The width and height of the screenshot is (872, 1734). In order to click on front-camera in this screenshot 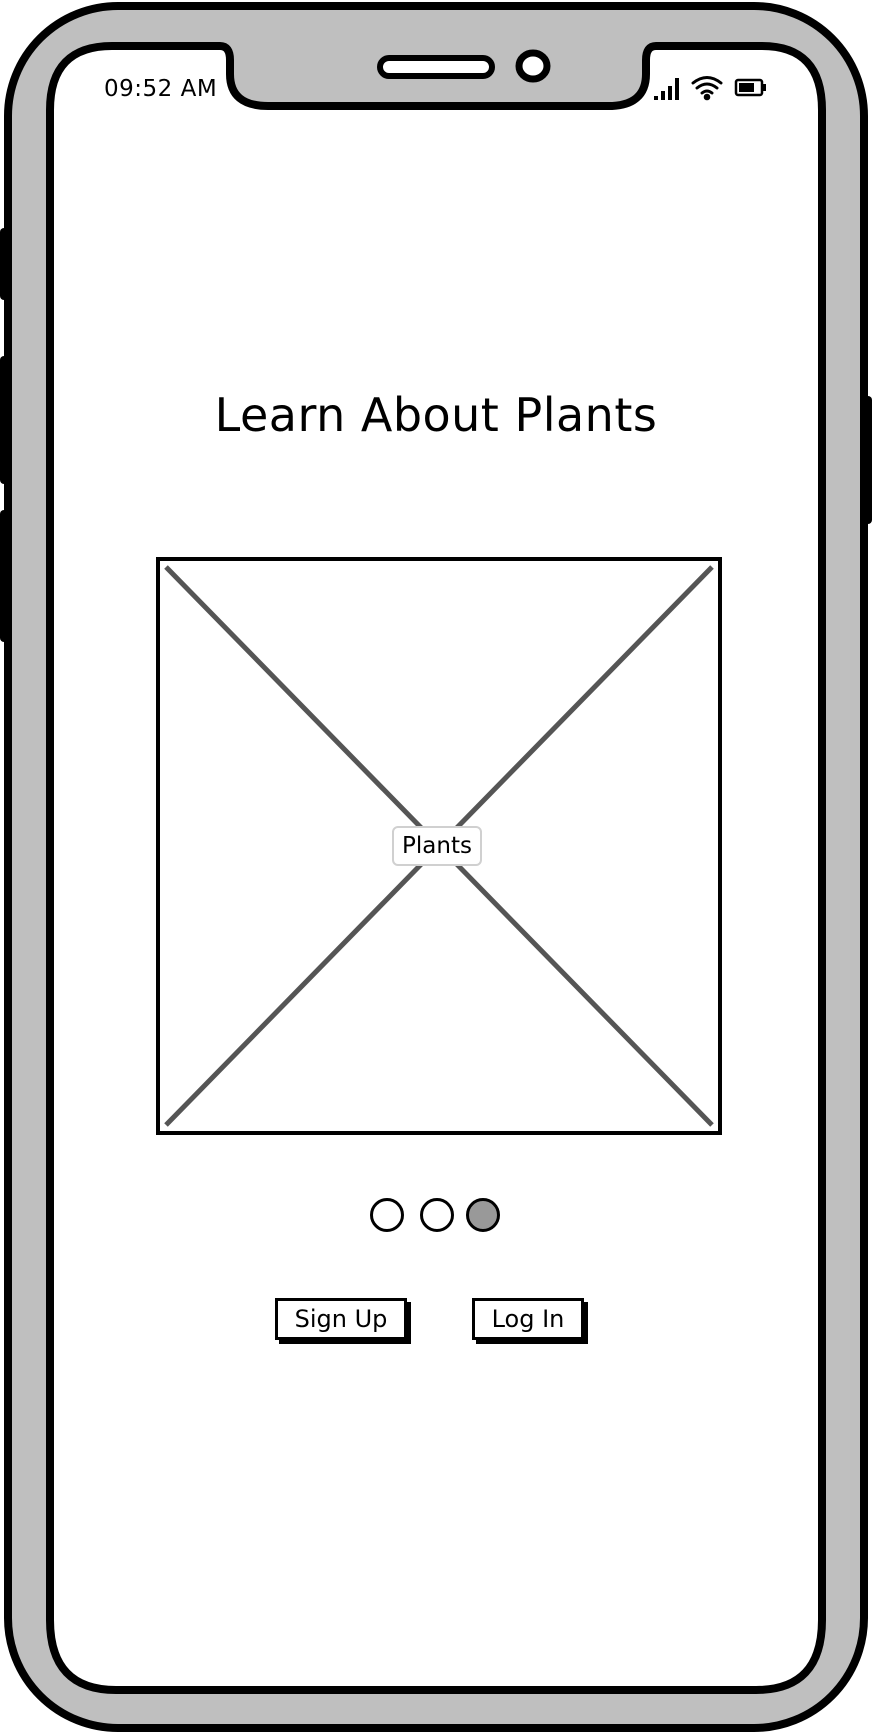, I will do `click(533, 66)`.